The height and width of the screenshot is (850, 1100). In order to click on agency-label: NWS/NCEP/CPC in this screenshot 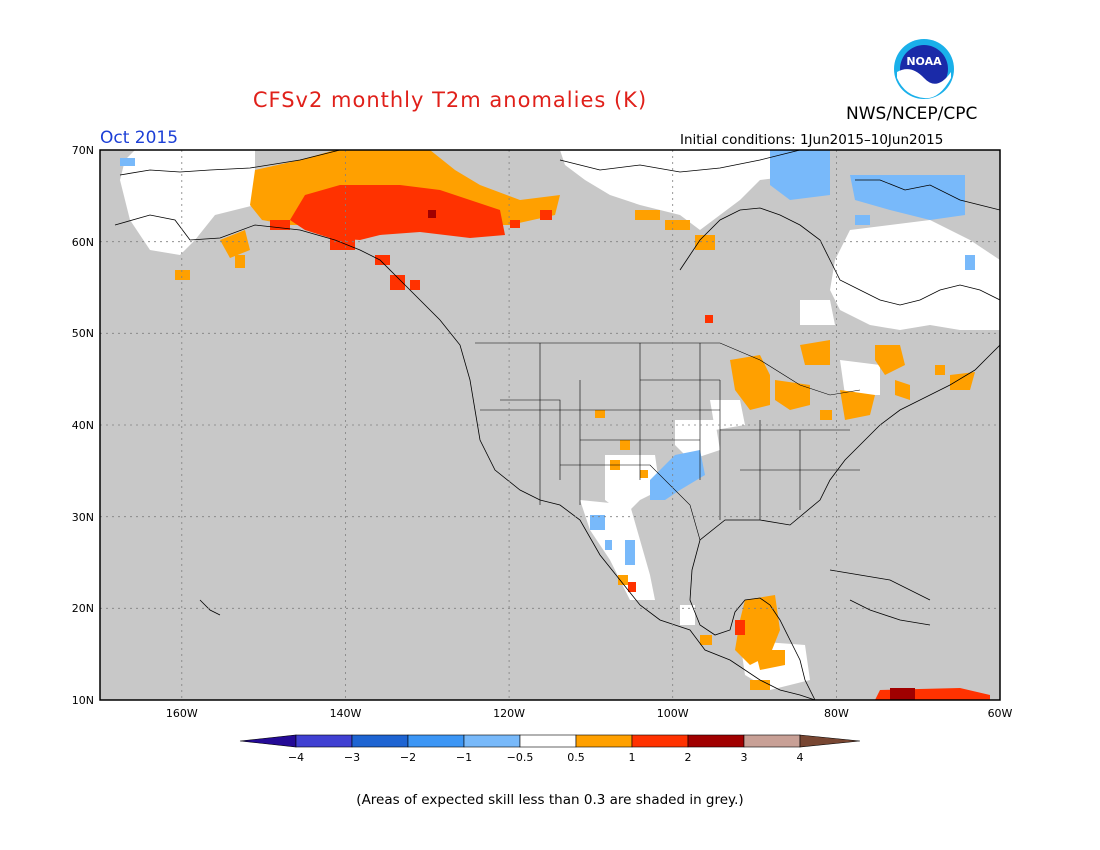, I will do `click(912, 114)`.